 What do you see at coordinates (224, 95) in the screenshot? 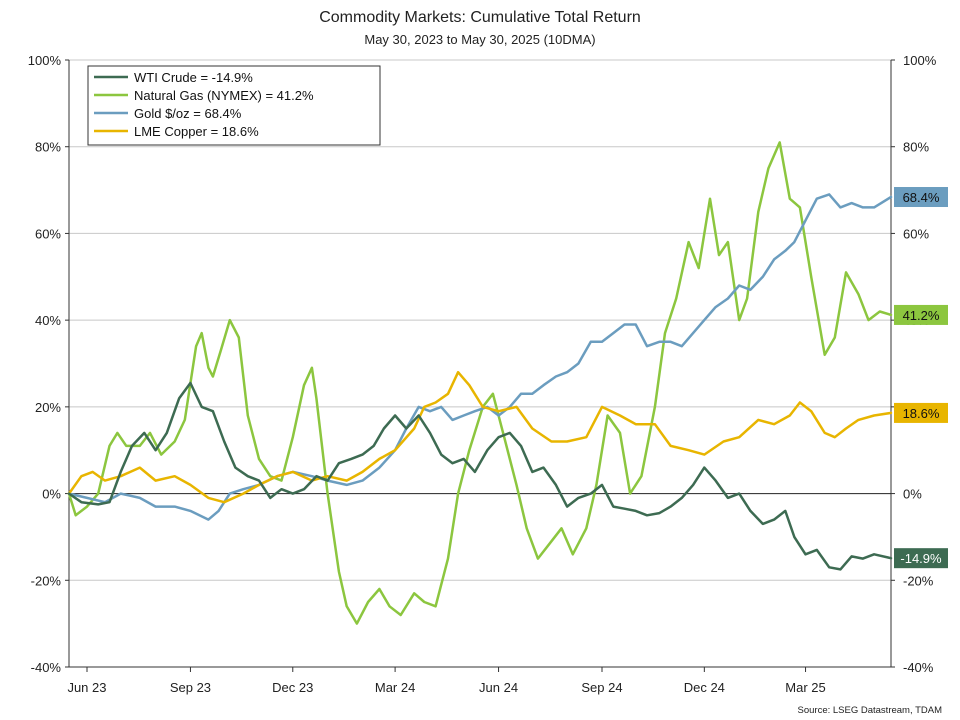
I see `legend-label: Natural Gas (NYMEX) = 41.2%` at bounding box center [224, 95].